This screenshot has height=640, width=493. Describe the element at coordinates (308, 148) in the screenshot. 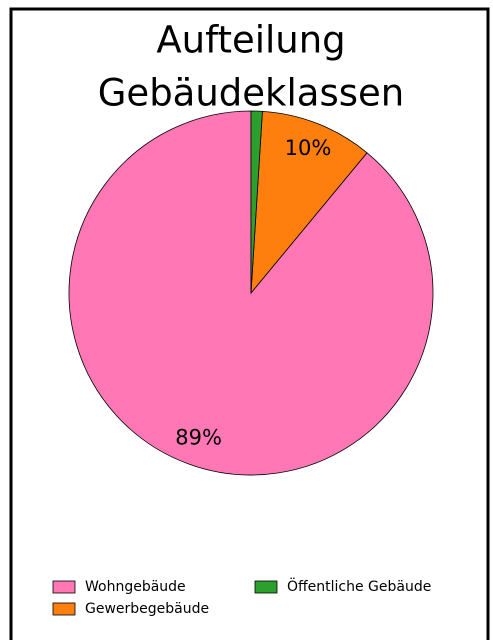

I see `data-label: 10%` at that location.